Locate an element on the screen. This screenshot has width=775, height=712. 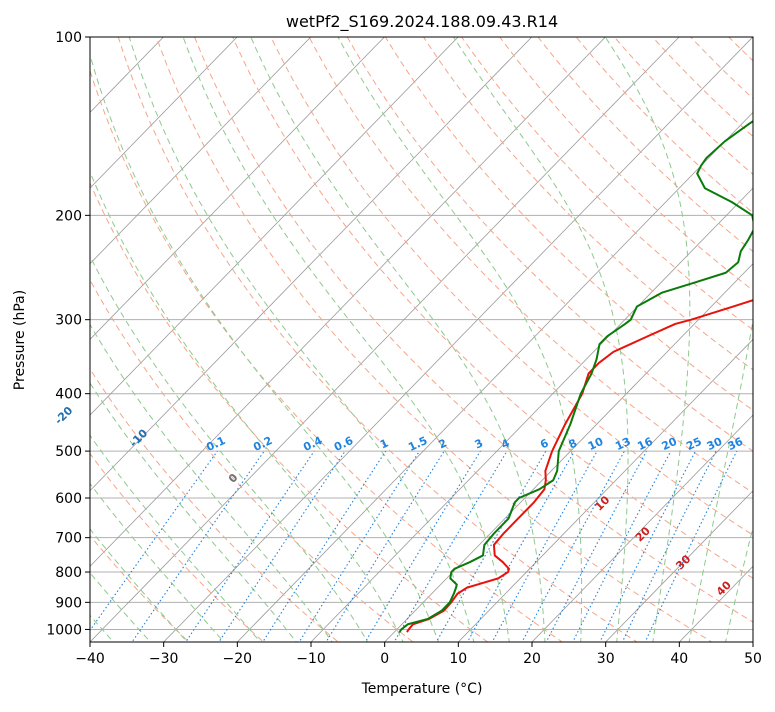
x-tick-label: 50 is located at coordinates (753, 659).